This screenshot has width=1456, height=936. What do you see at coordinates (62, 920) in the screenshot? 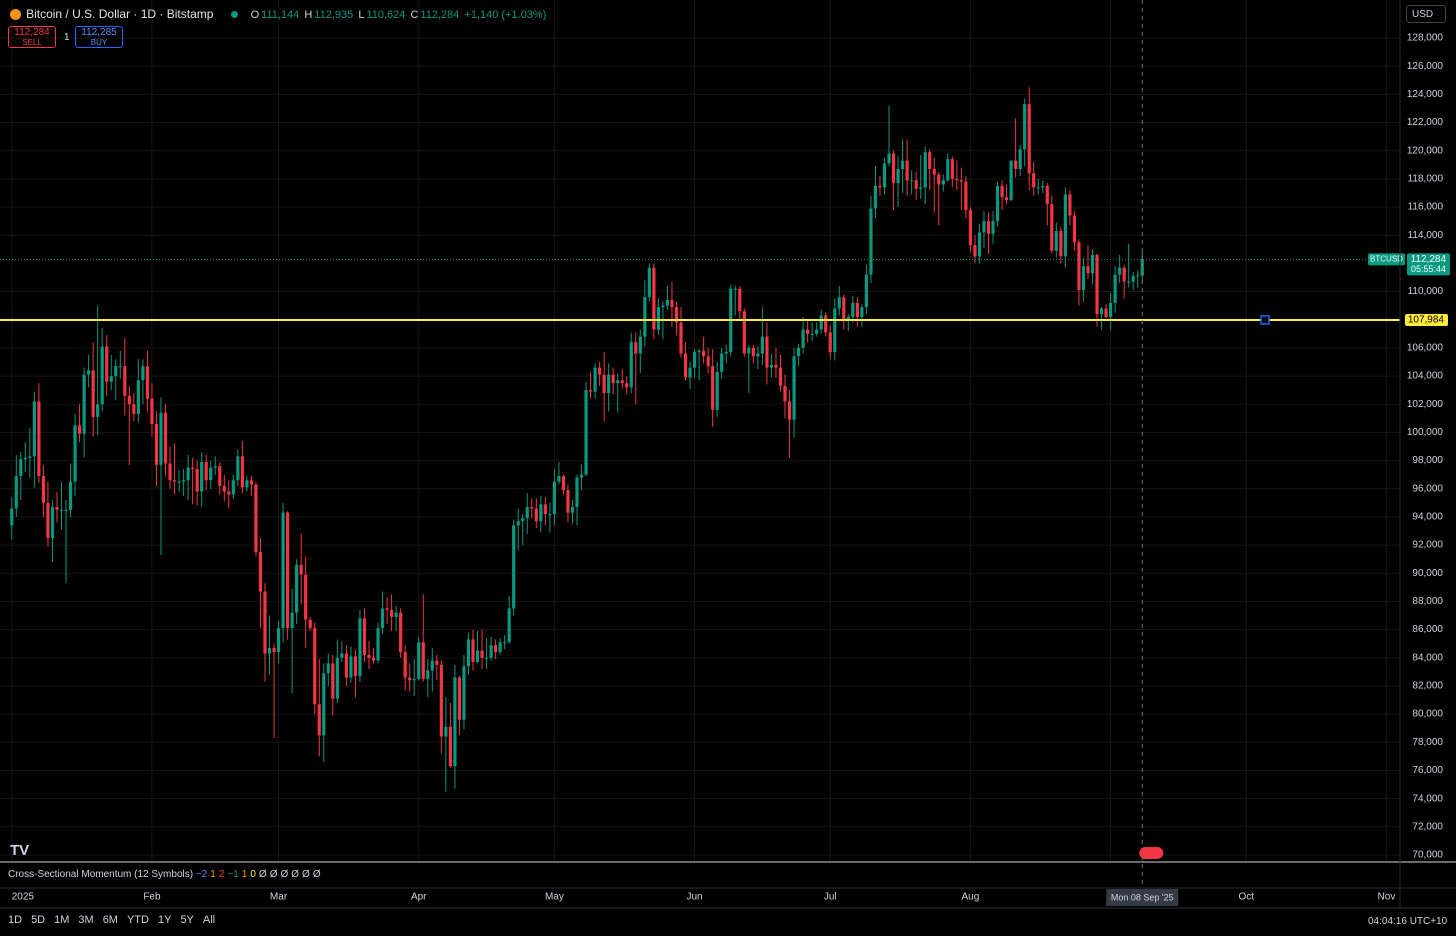
I see `range-button: 1M` at bounding box center [62, 920].